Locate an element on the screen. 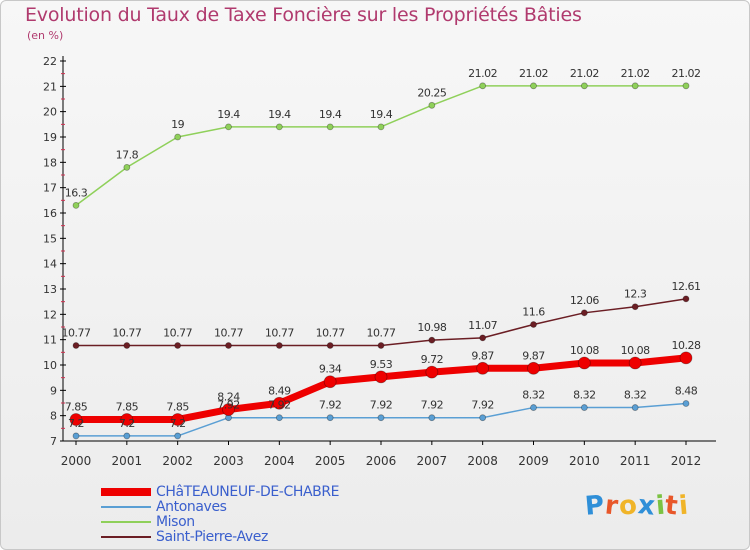  x-tick-label: 2012 is located at coordinates (686, 461).